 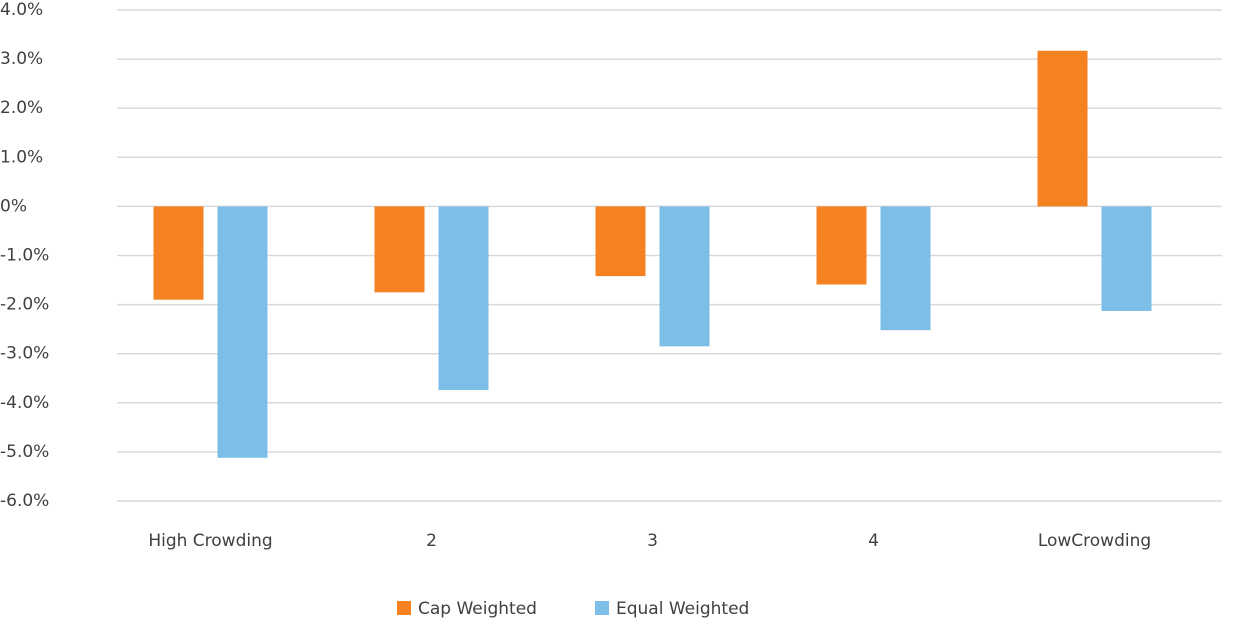 I want to click on y-tick-label: -3.0%, so click(x=24, y=354).